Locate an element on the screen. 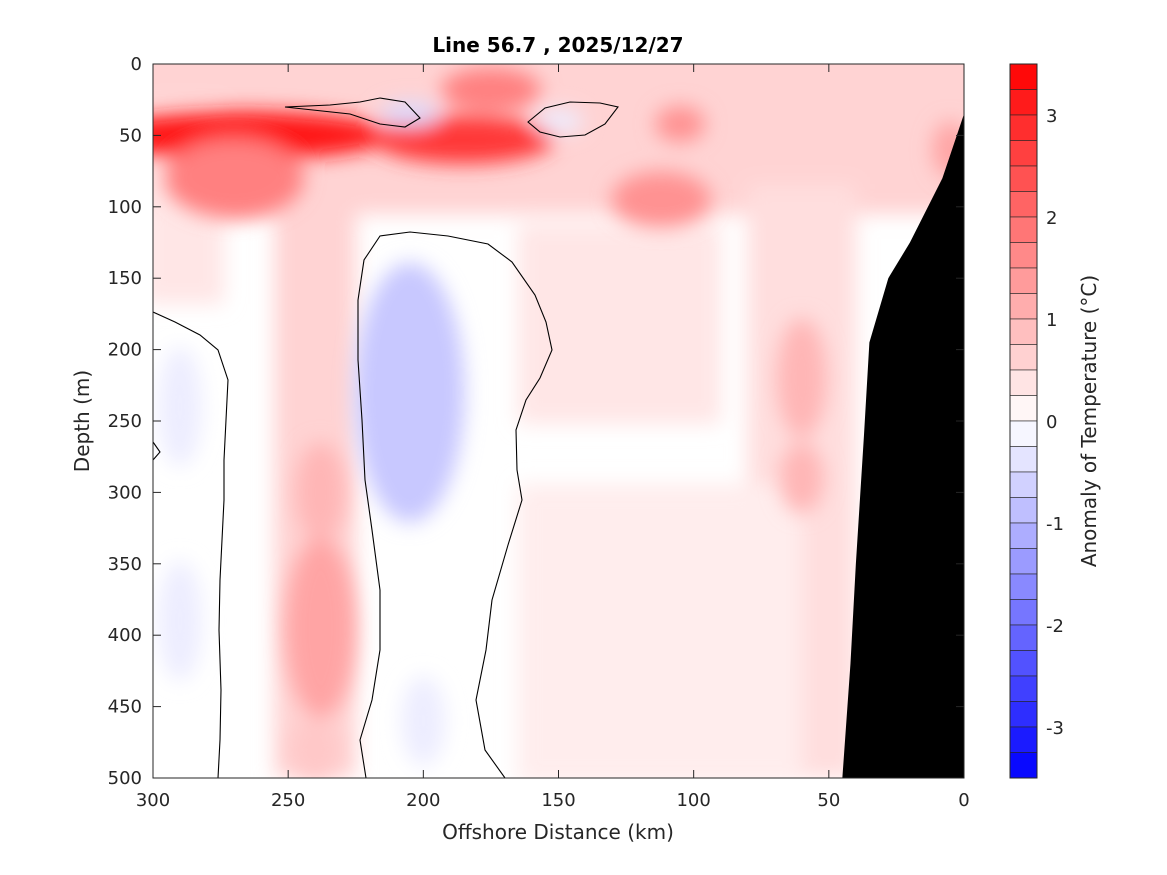 The height and width of the screenshot is (875, 1167). y-tick-label: 100 is located at coordinates (125, 207).